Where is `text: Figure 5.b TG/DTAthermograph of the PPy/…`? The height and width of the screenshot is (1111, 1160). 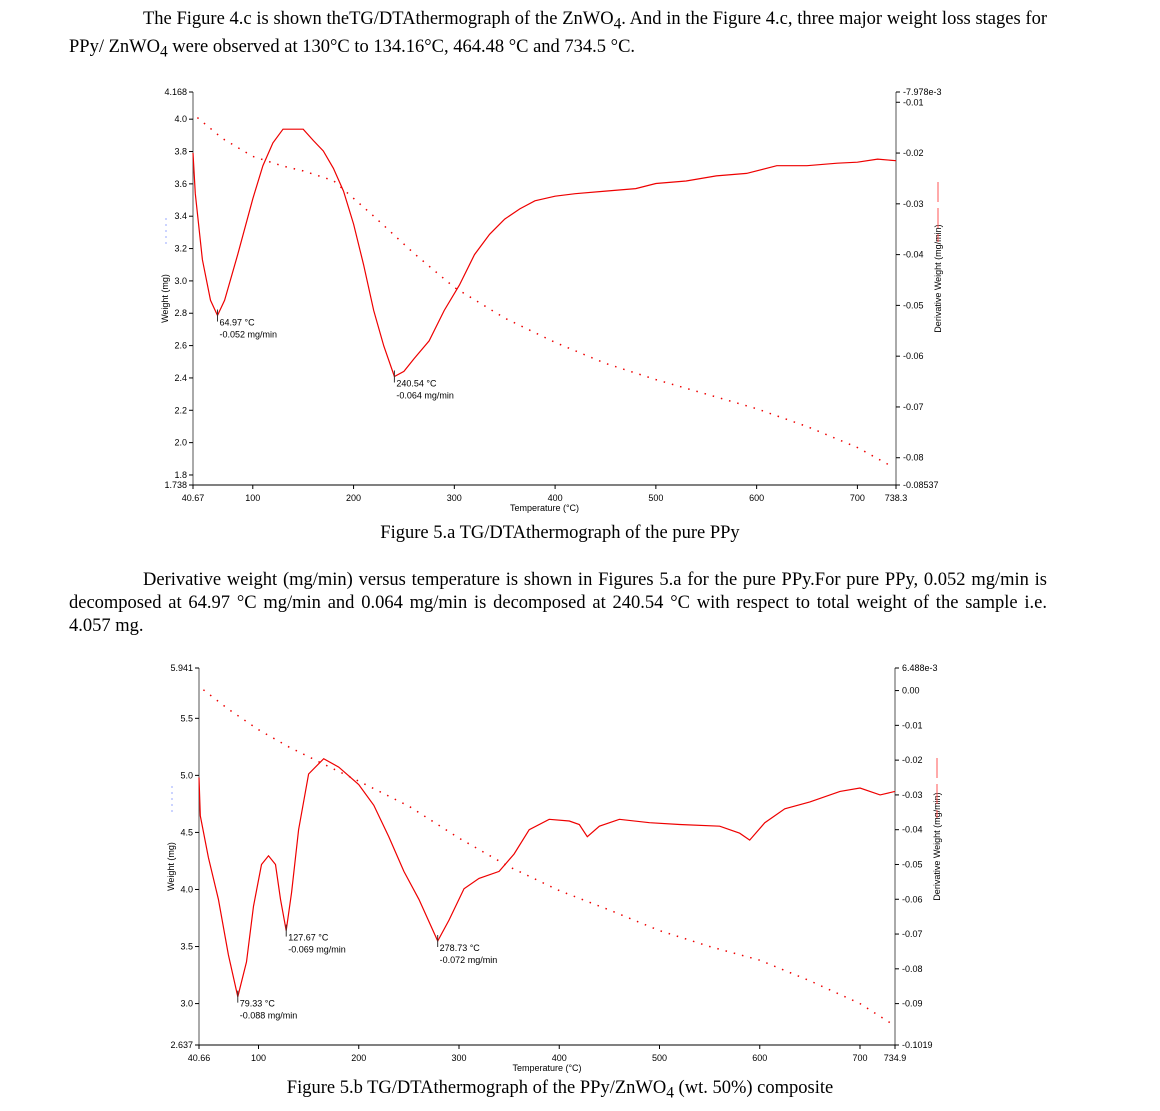 text: Figure 5.b TG/DTAthermograph of the PPy/… is located at coordinates (476, 1088).